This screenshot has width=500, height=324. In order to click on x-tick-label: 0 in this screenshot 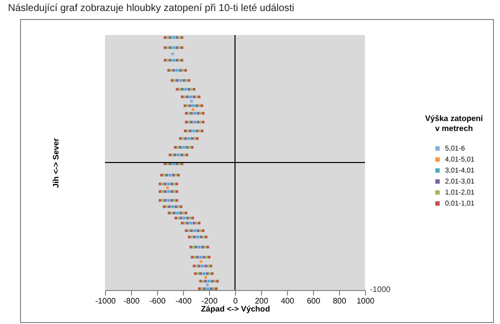, I will do `click(235, 301)`.